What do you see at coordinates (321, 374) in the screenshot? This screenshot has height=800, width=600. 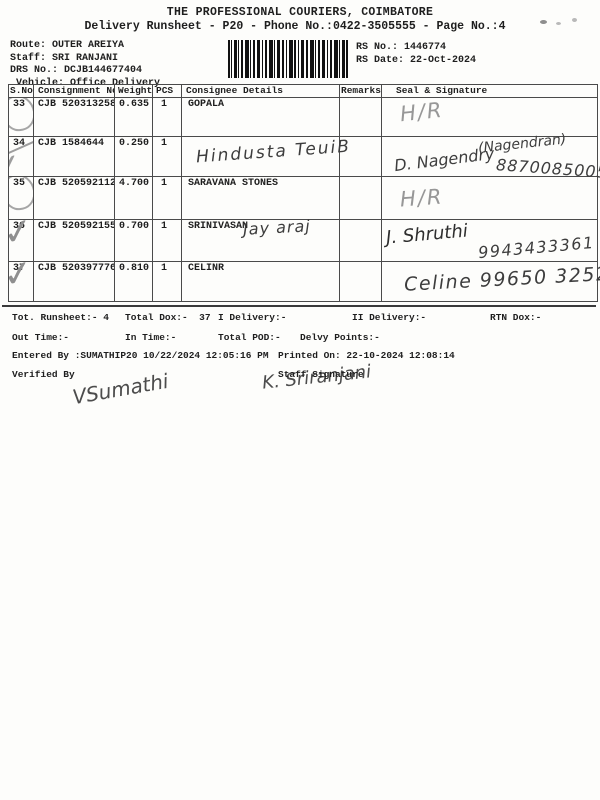 I see `staff-signature-label: Staff Signature` at bounding box center [321, 374].